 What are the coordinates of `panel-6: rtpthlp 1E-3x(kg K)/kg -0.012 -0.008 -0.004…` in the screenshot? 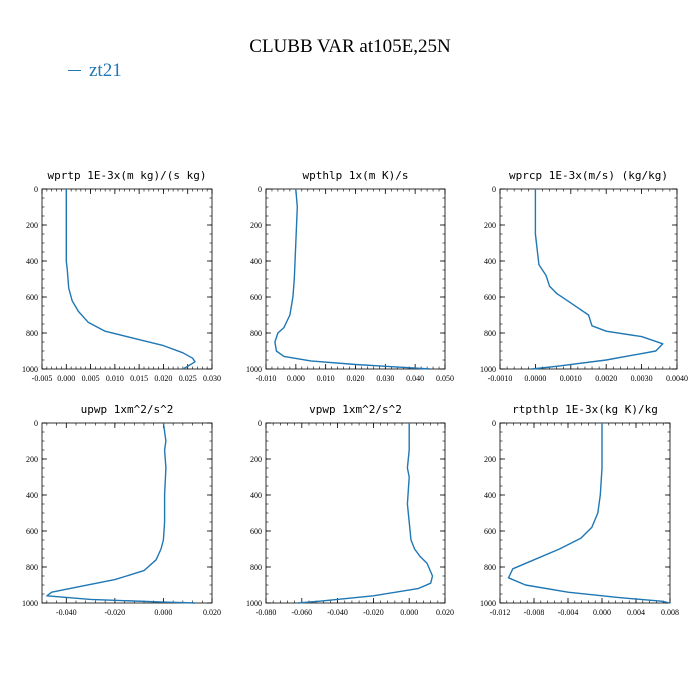 It's located at (579, 510).